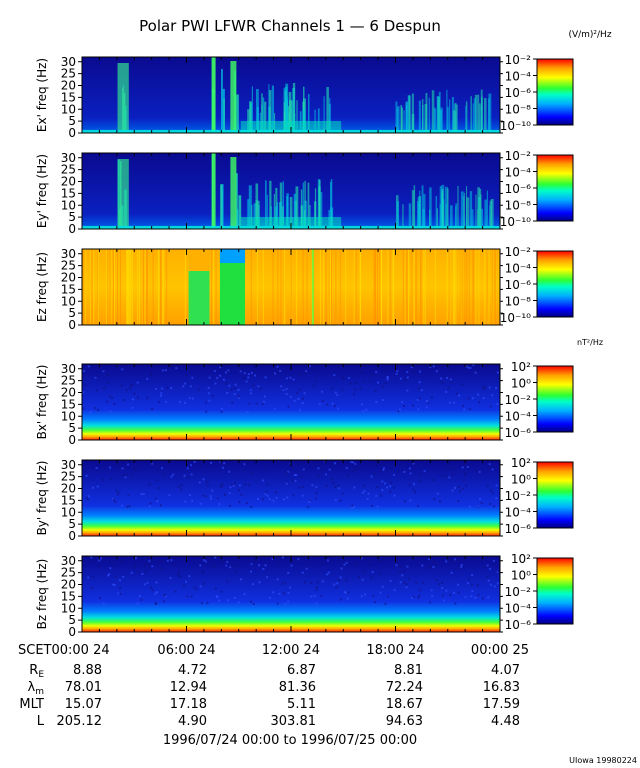  Describe the element at coordinates (301, 670) in the screenshot. I see `ephemeris-value: 6.87` at that location.